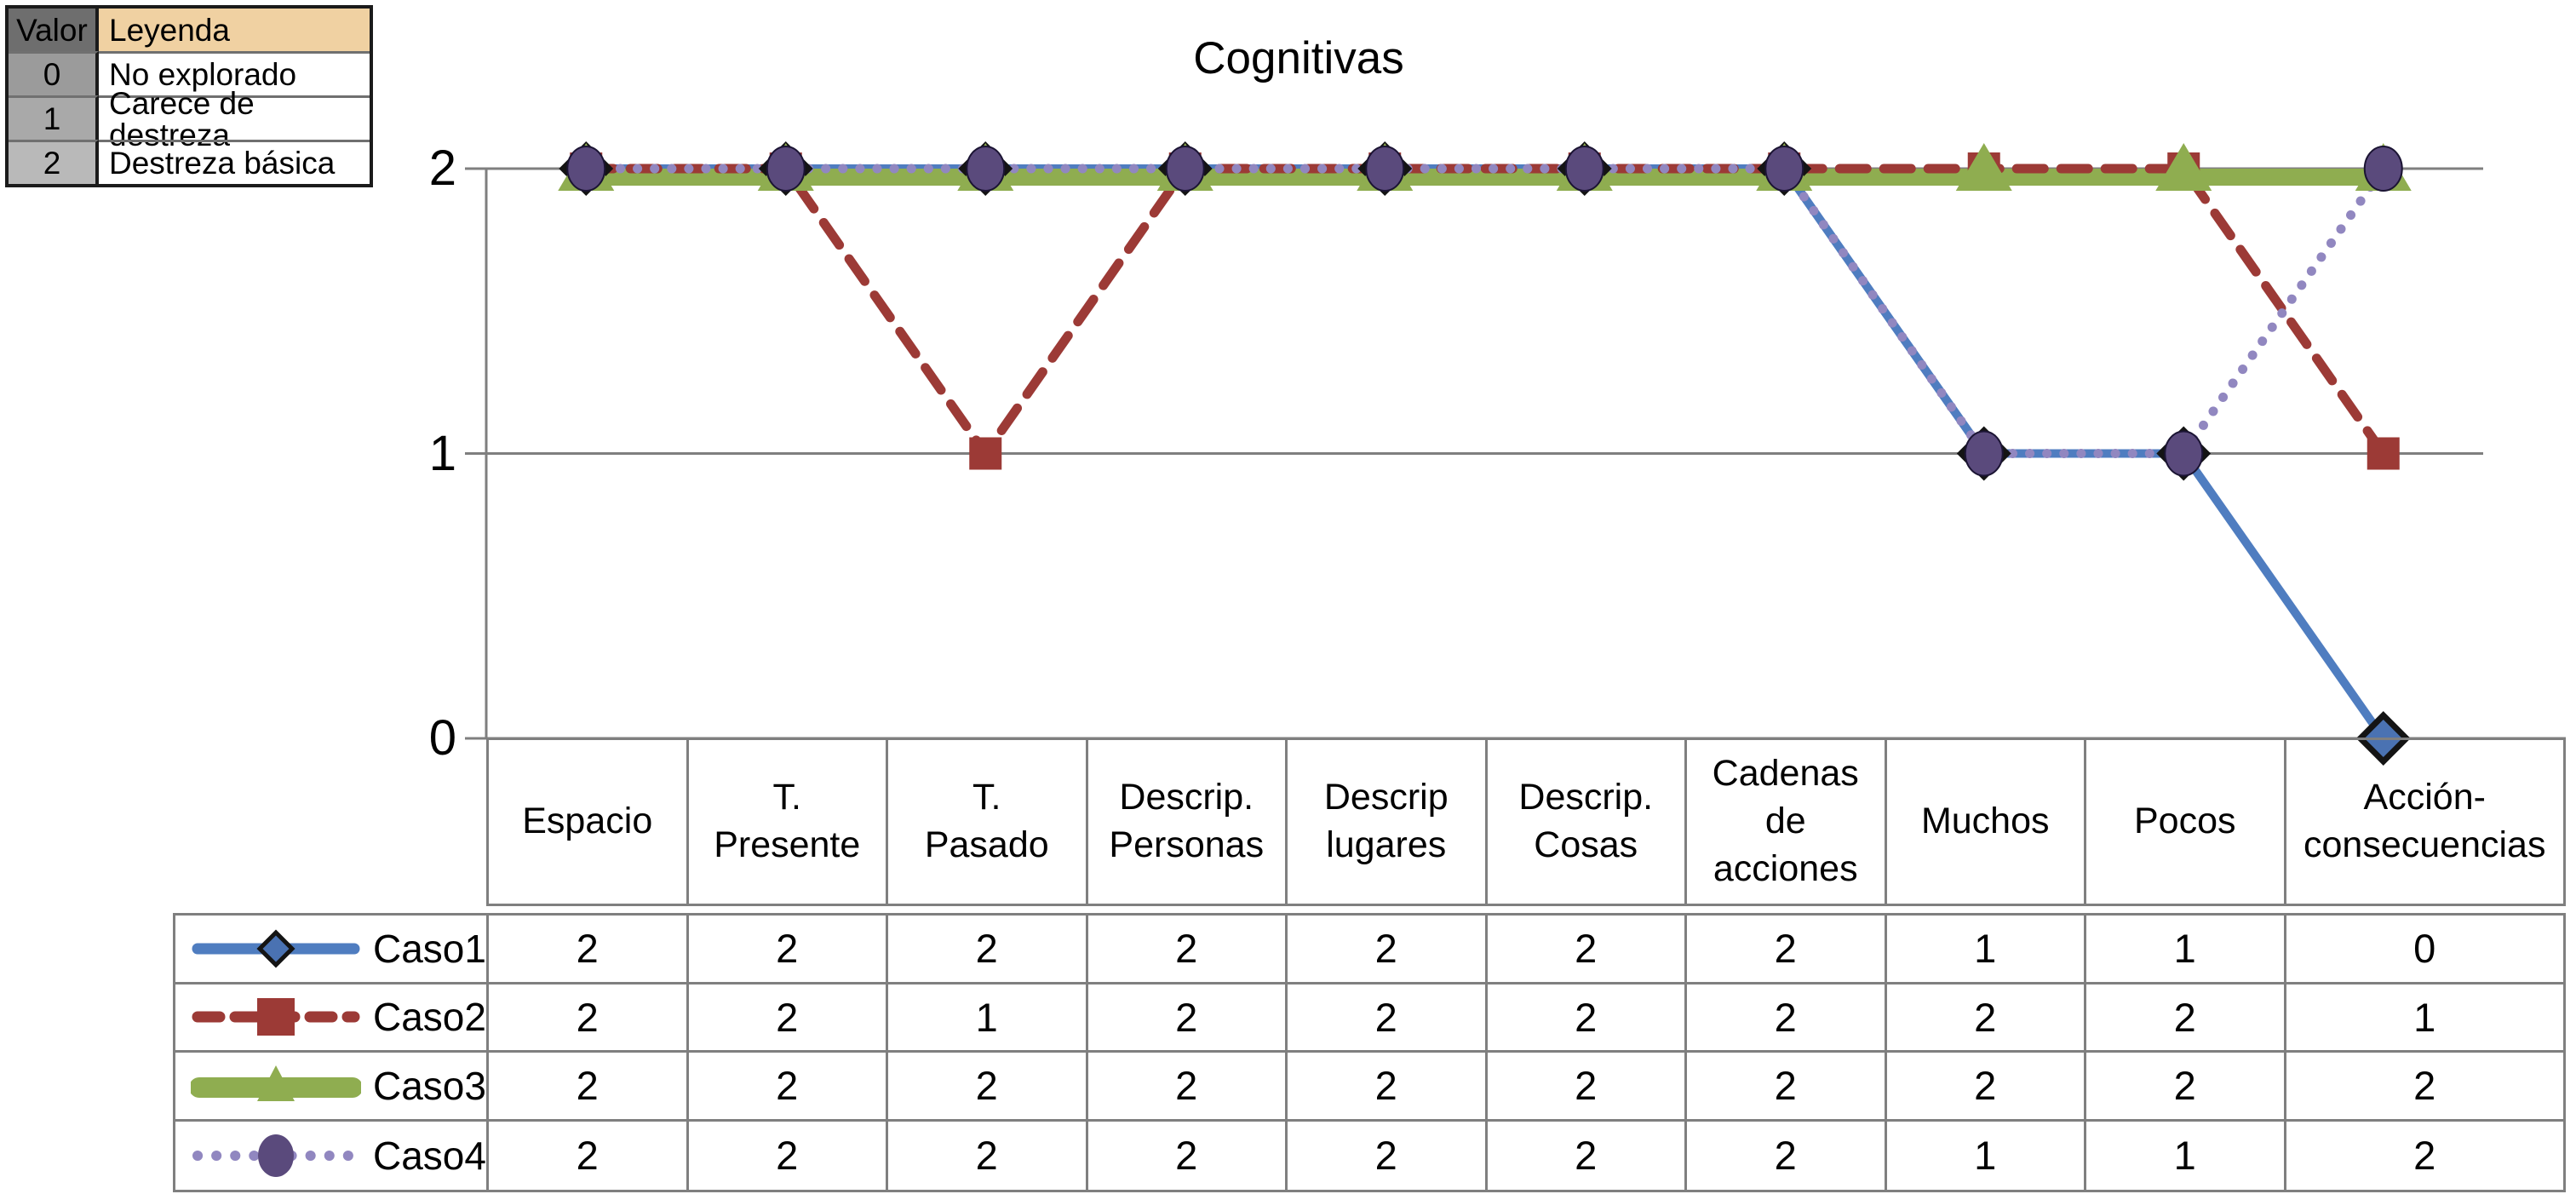 This screenshot has height=1194, width=2576. I want to click on value-cell-caso4-4: 2, so click(1388, 1155).